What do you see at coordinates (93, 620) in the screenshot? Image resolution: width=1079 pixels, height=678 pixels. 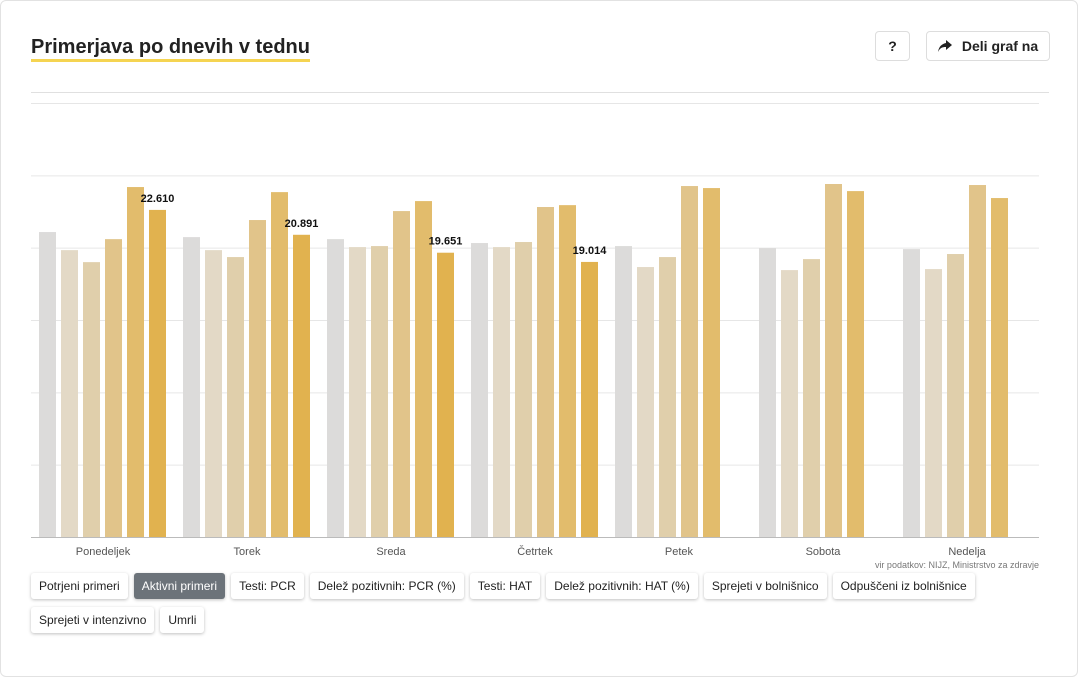 I see `tab: Sprejeti v intenzivno` at bounding box center [93, 620].